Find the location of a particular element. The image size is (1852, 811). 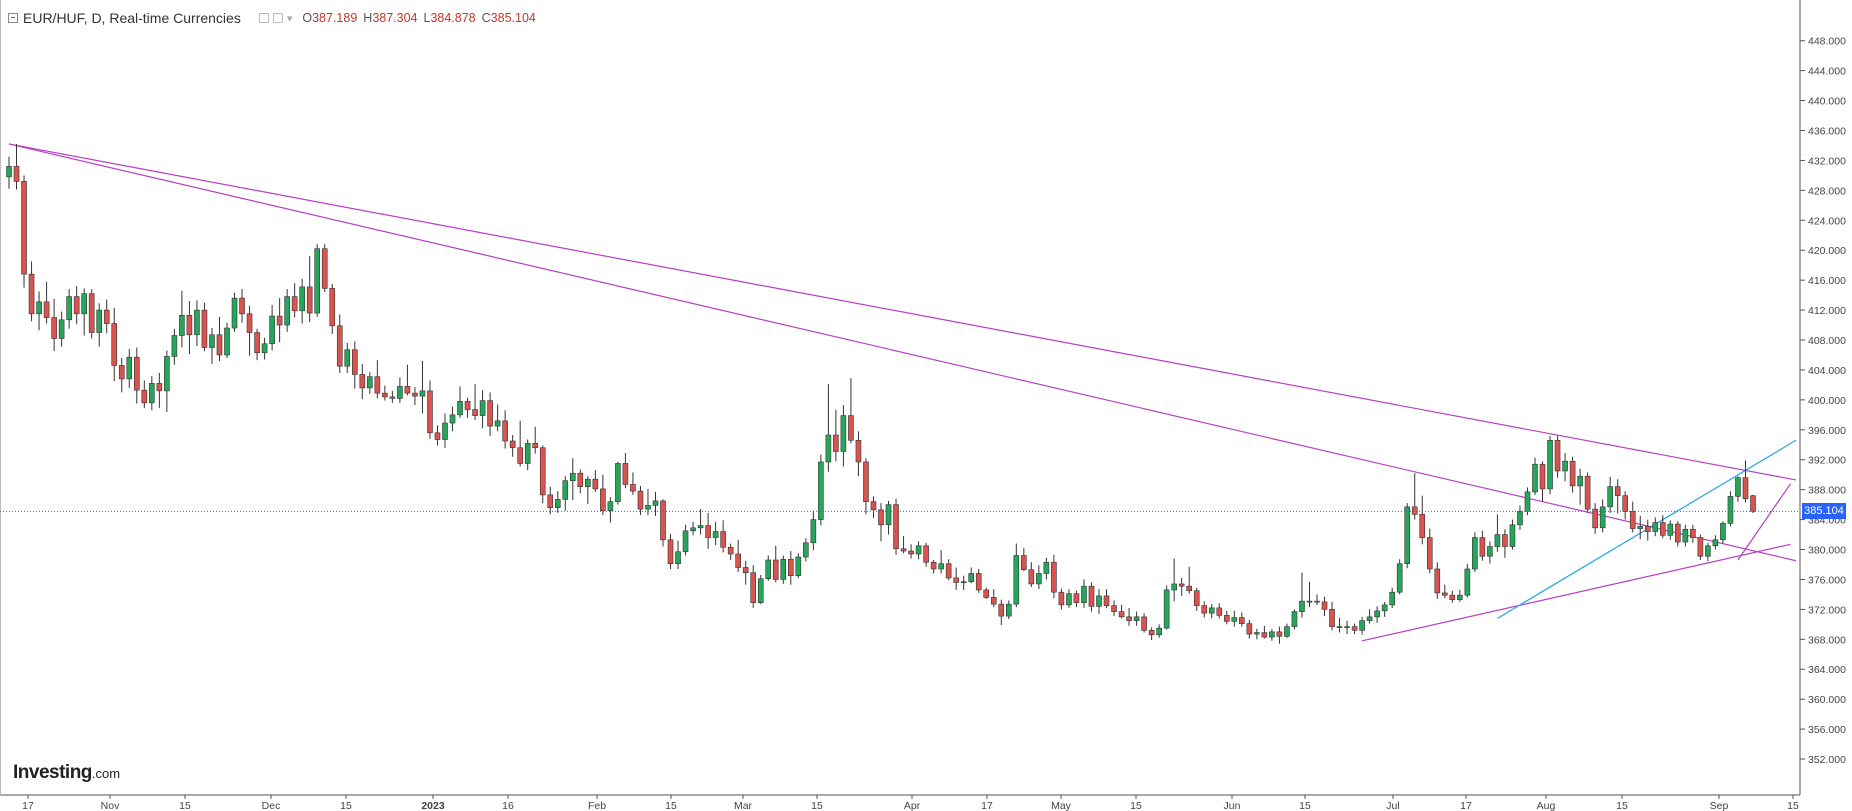

y-tick-label: 396.000 is located at coordinates (1827, 431).